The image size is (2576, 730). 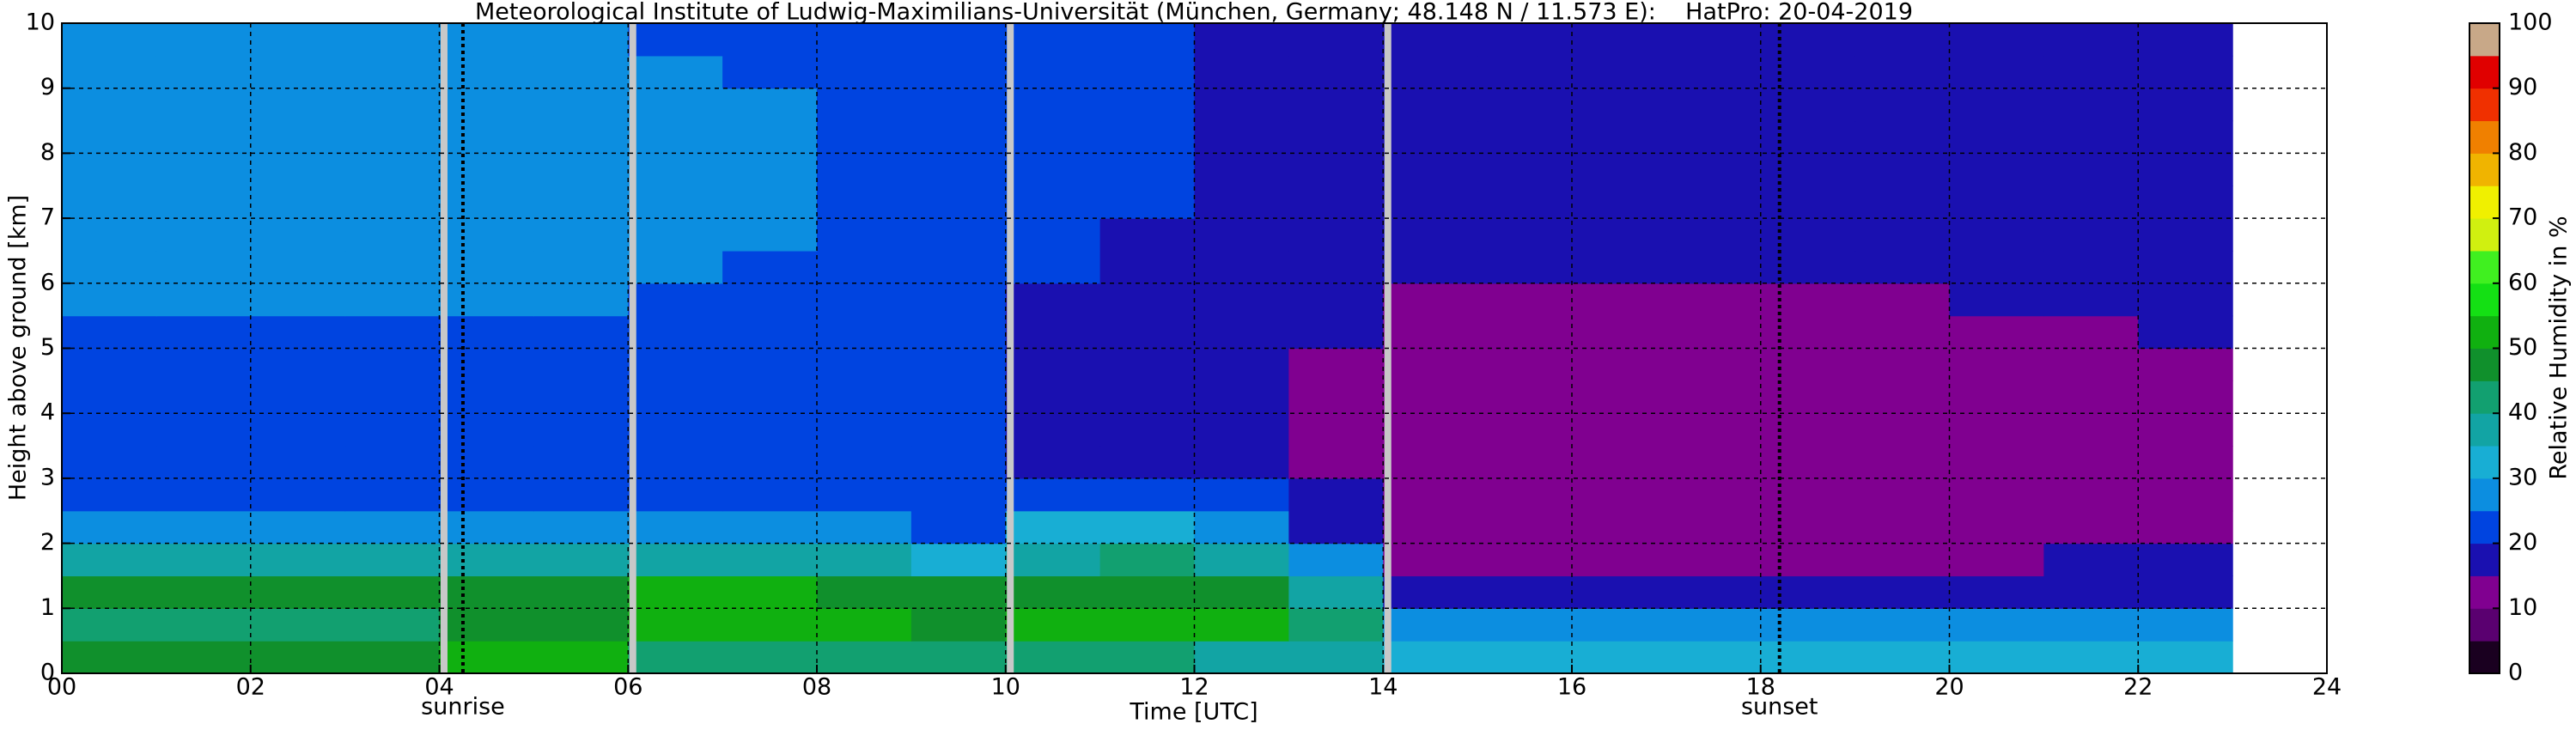 What do you see at coordinates (47, 673) in the screenshot?
I see `y-tick-label: 0` at bounding box center [47, 673].